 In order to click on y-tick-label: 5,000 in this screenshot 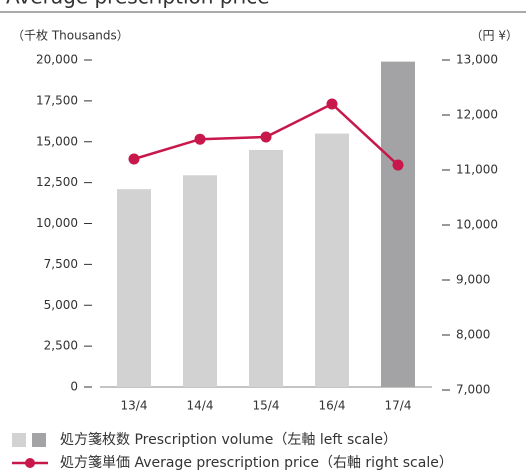, I will do `click(61, 305)`.